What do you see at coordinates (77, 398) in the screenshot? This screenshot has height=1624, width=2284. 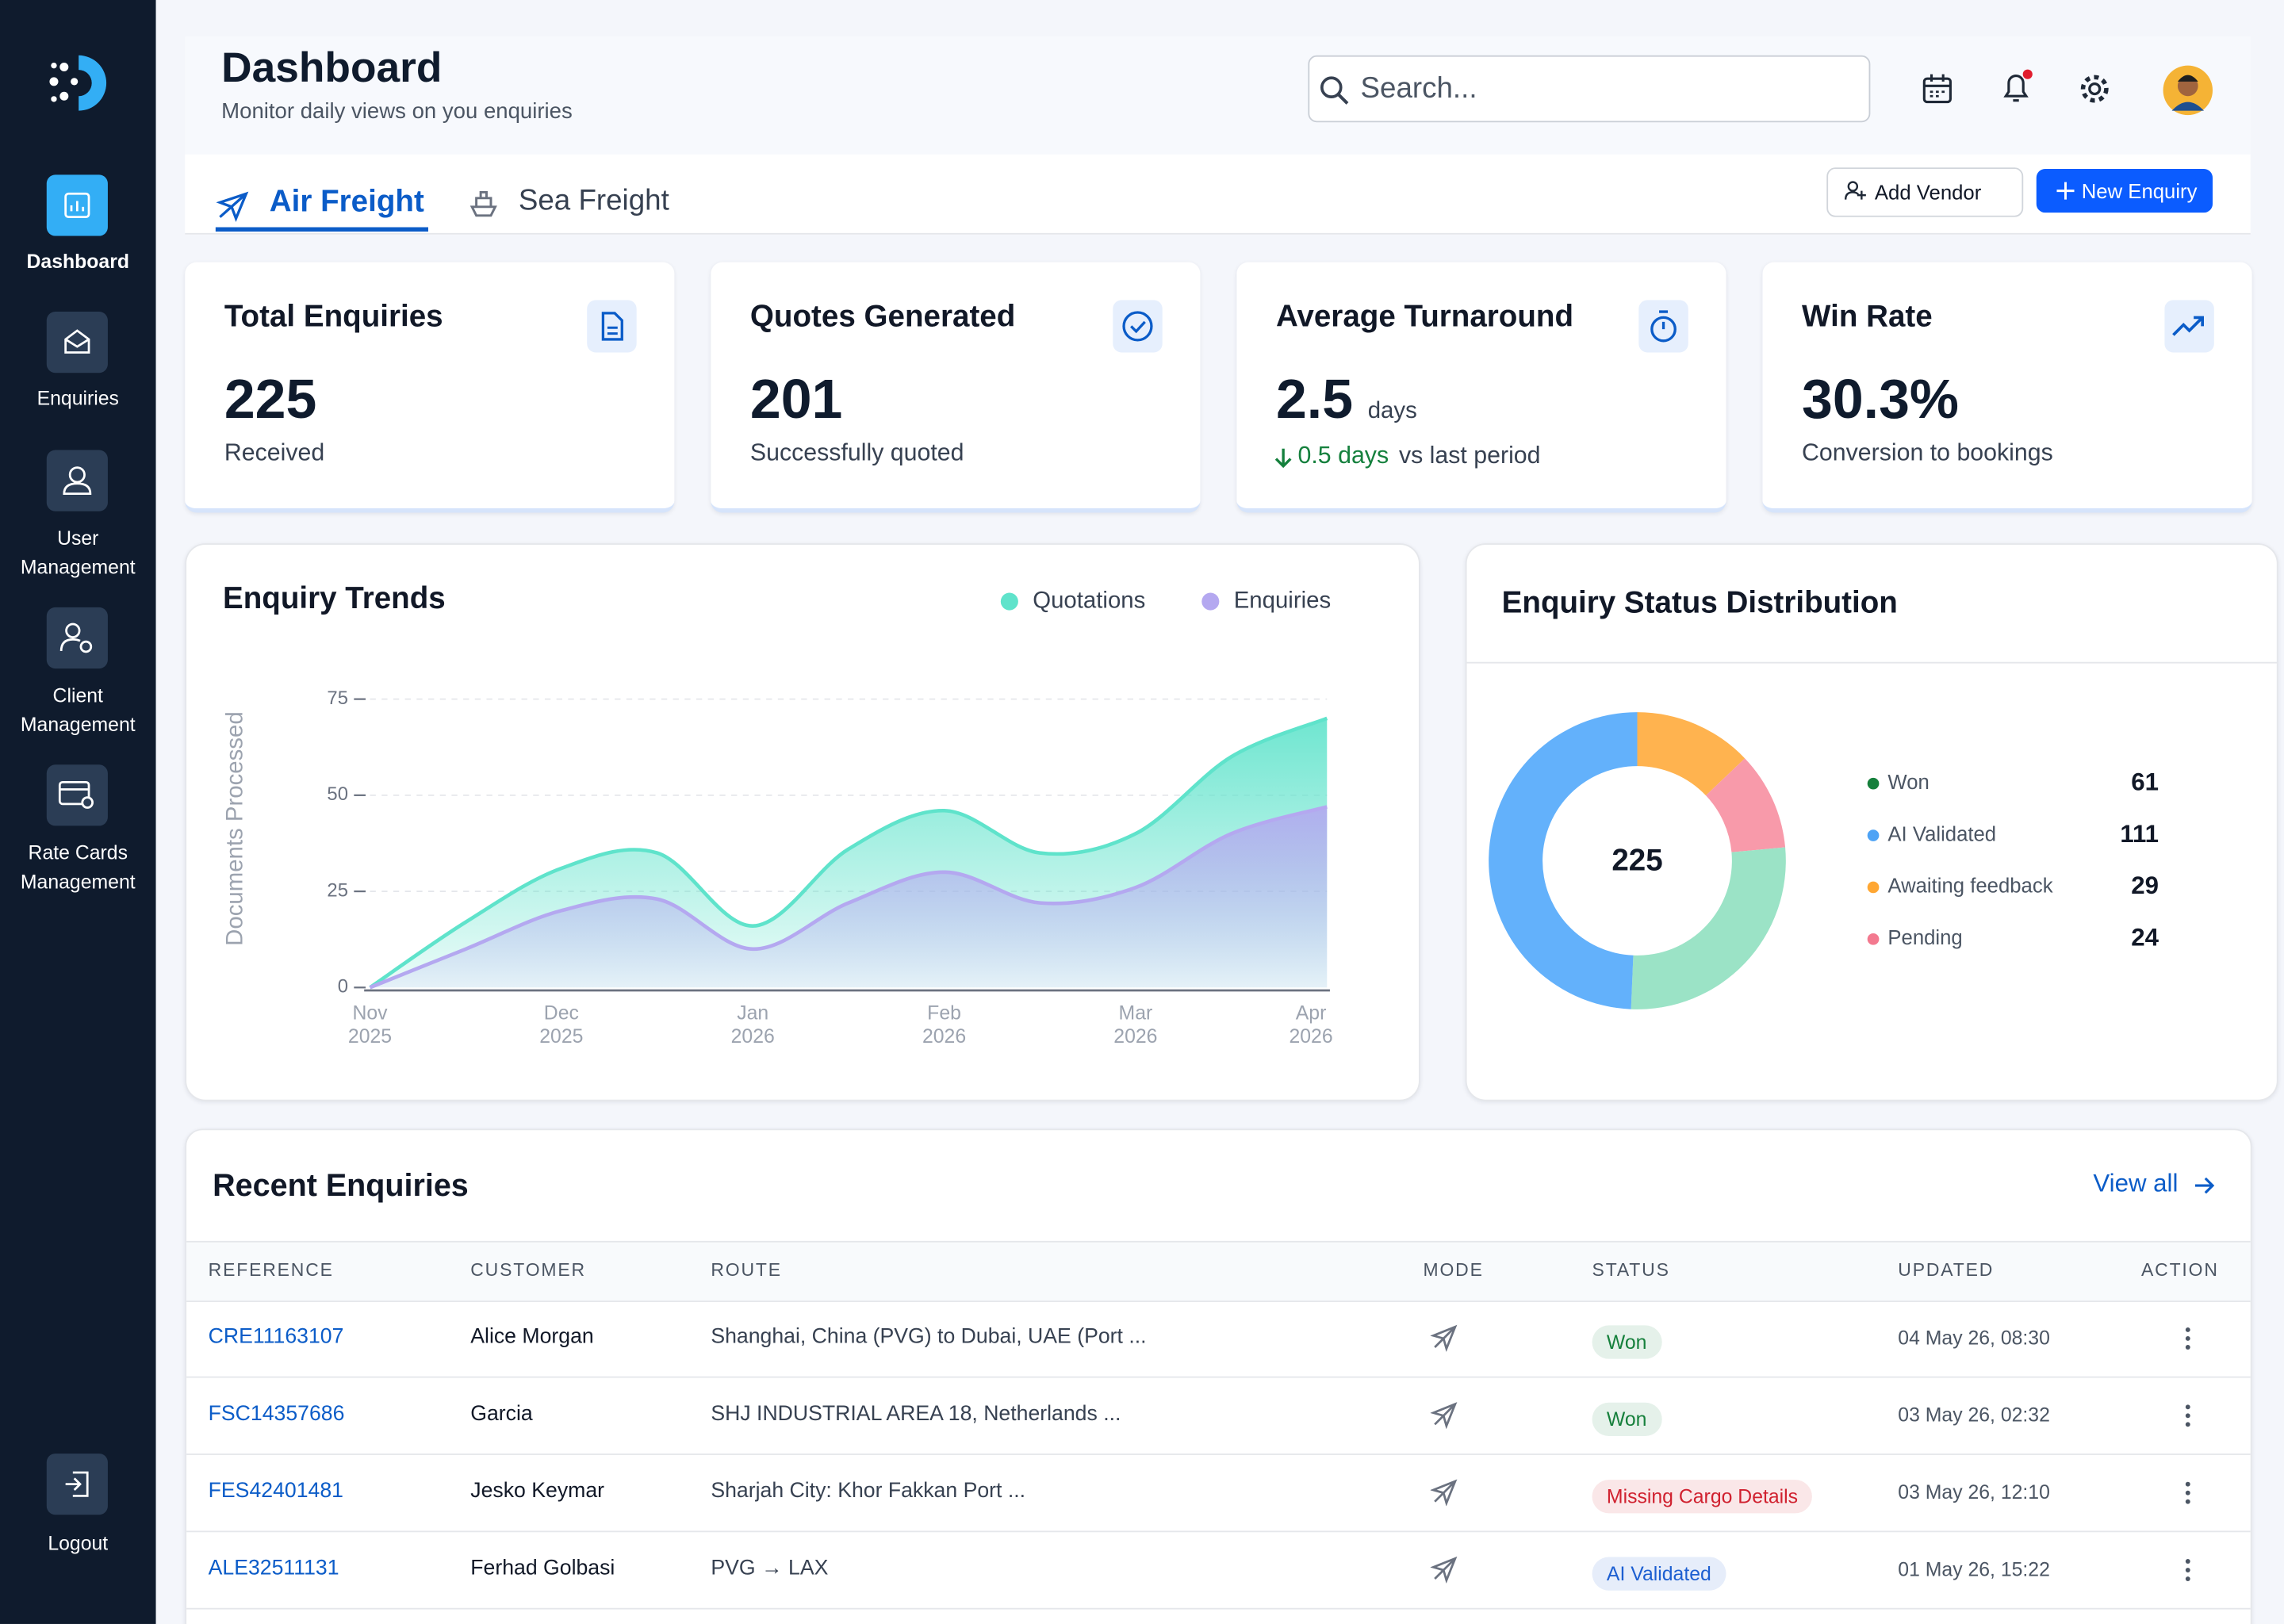 I see `nav-label: Enquiries` at bounding box center [77, 398].